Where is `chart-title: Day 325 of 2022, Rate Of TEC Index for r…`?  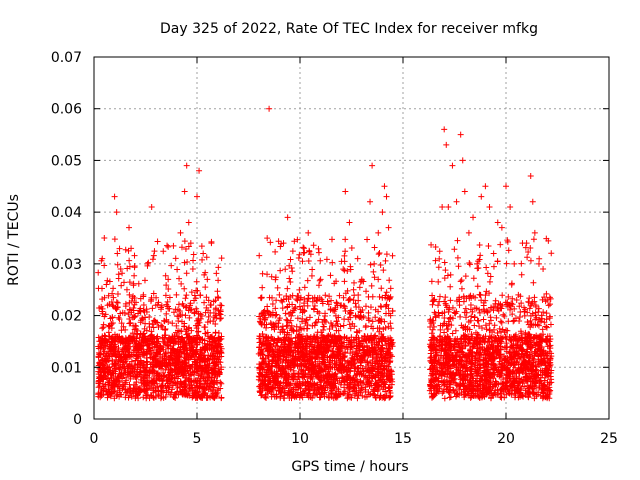
chart-title: Day 325 of 2022, Rate Of TEC Index for r… is located at coordinates (349, 29).